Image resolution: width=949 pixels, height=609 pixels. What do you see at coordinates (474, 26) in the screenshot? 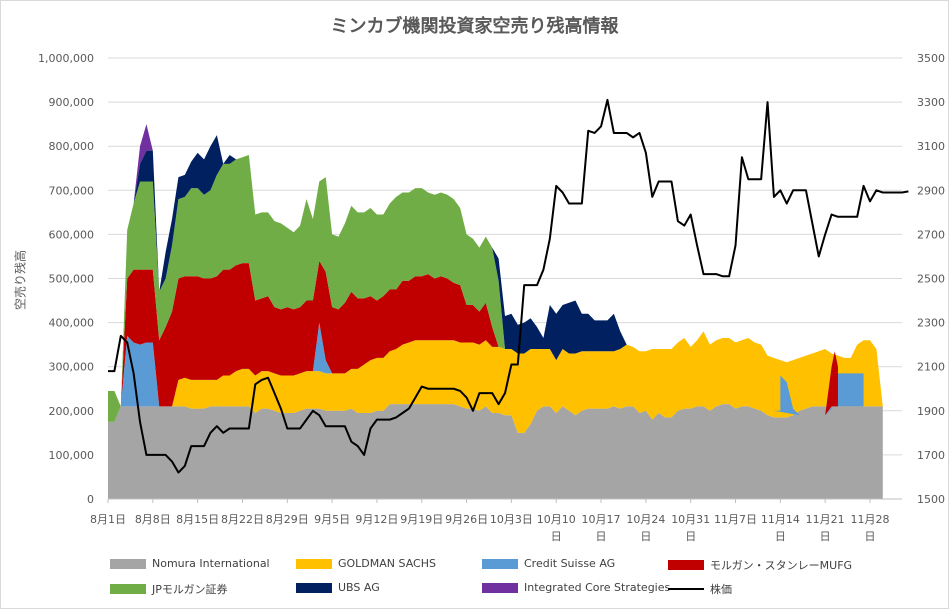
I see `chart-title: ミンカブ機関投資家空売り残高情報` at bounding box center [474, 26].